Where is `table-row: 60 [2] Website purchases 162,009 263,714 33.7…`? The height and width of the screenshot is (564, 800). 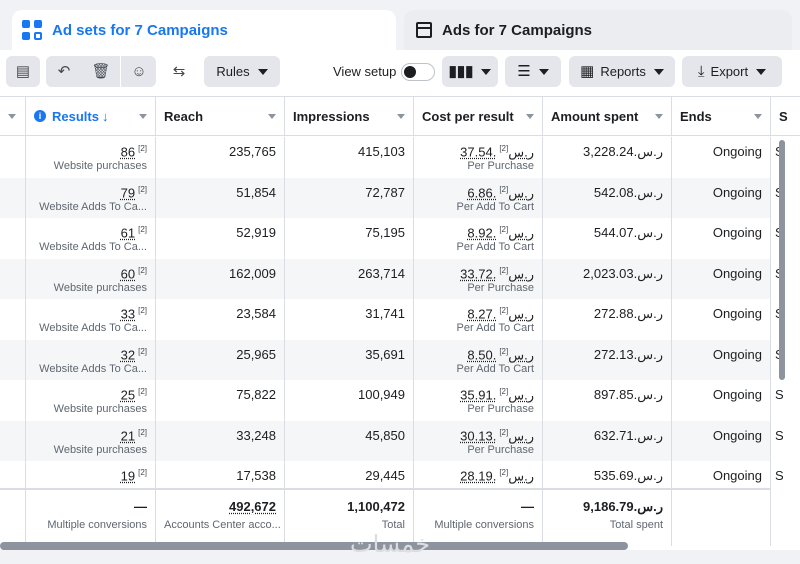 table-row: 60 [2] Website purchases 162,009 263,714 33.7… is located at coordinates (391, 278).